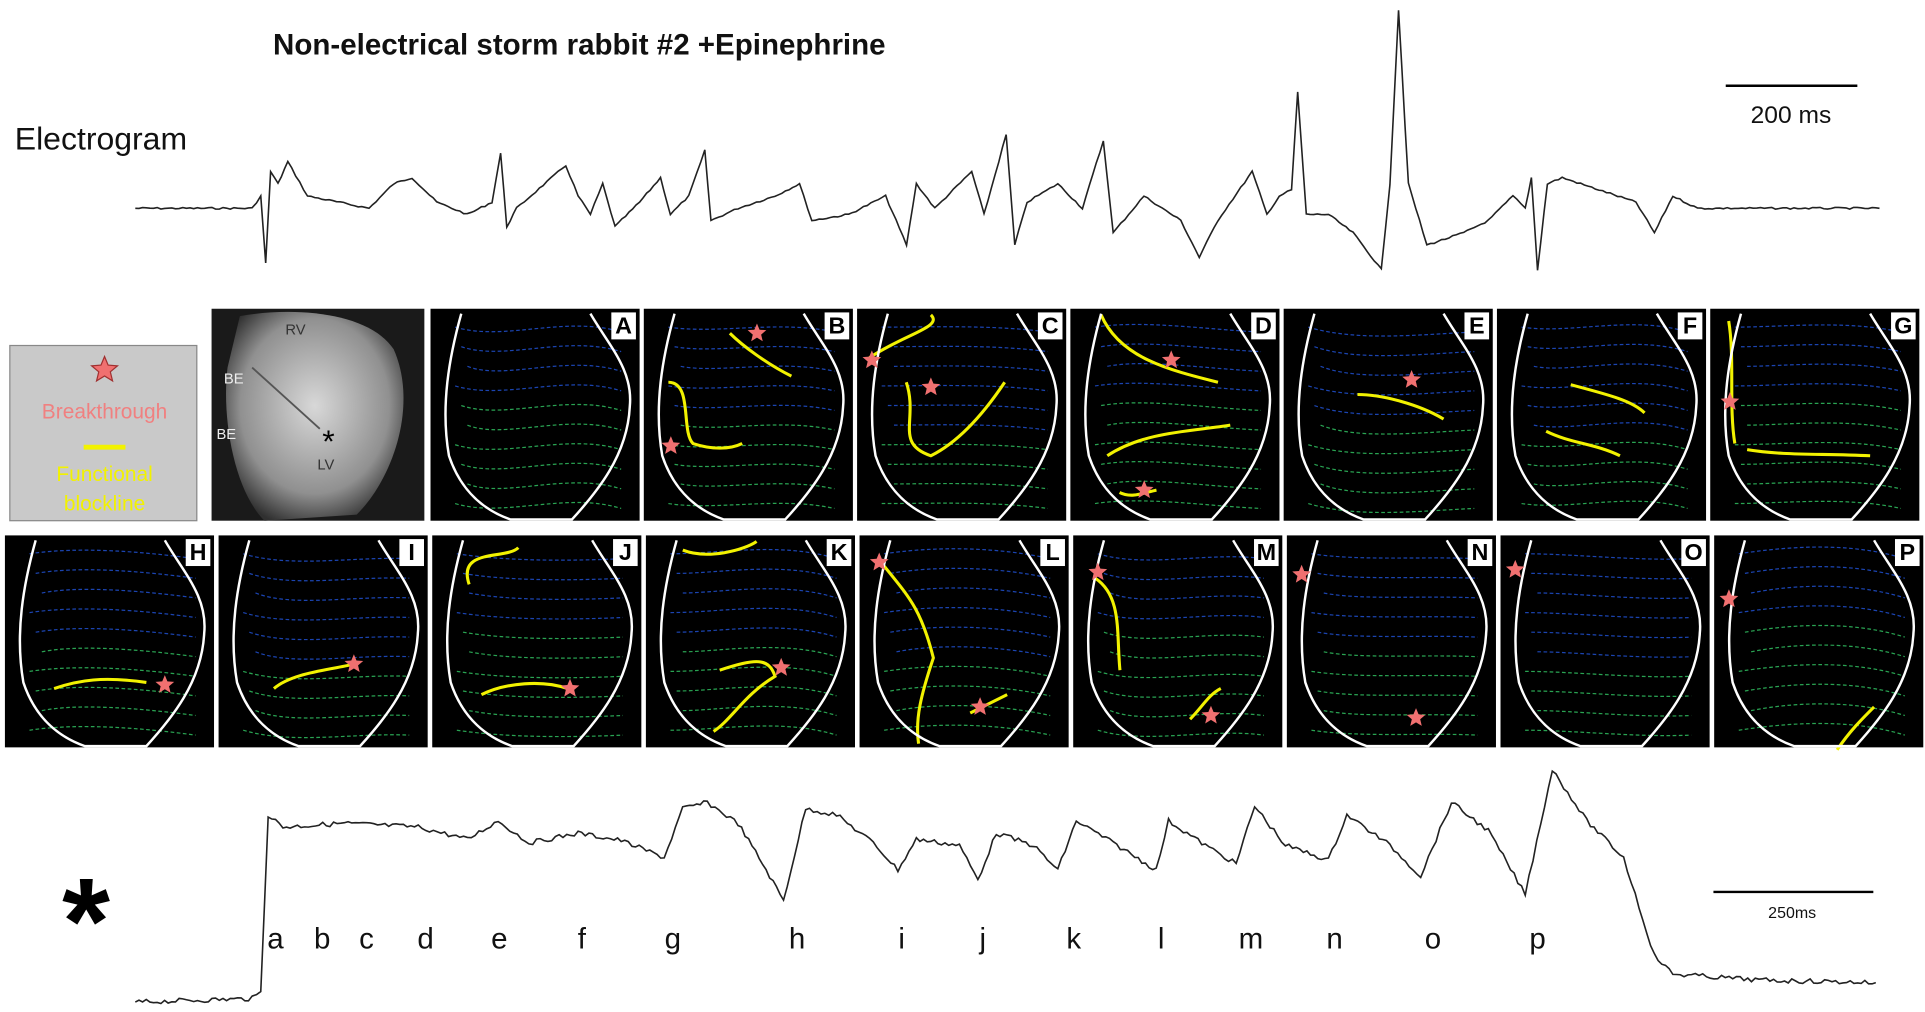  I want to click on map-panel: D, so click(1175, 414).